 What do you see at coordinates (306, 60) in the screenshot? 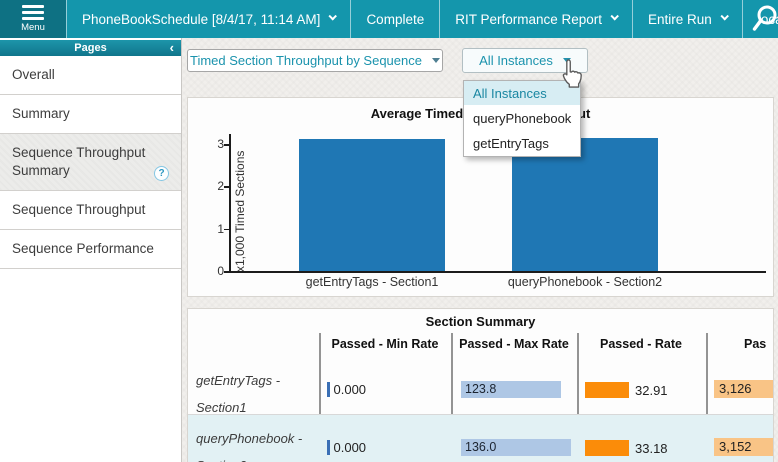
I see `report-type-select-value: Timed Section Throughput by Sequence` at bounding box center [306, 60].